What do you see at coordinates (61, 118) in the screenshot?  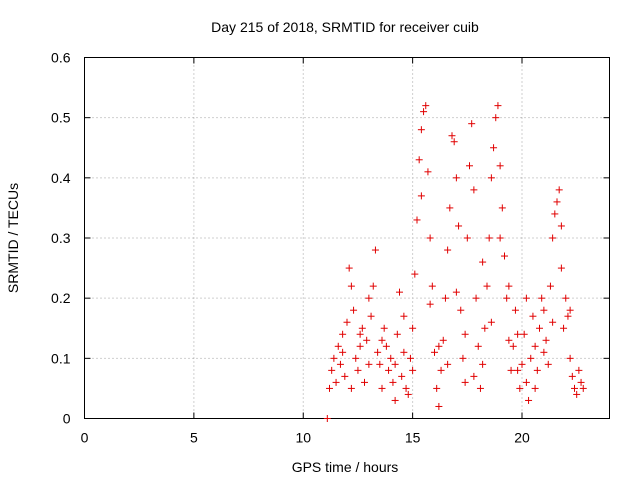 I see `y-tick-label: 0.5` at bounding box center [61, 118].